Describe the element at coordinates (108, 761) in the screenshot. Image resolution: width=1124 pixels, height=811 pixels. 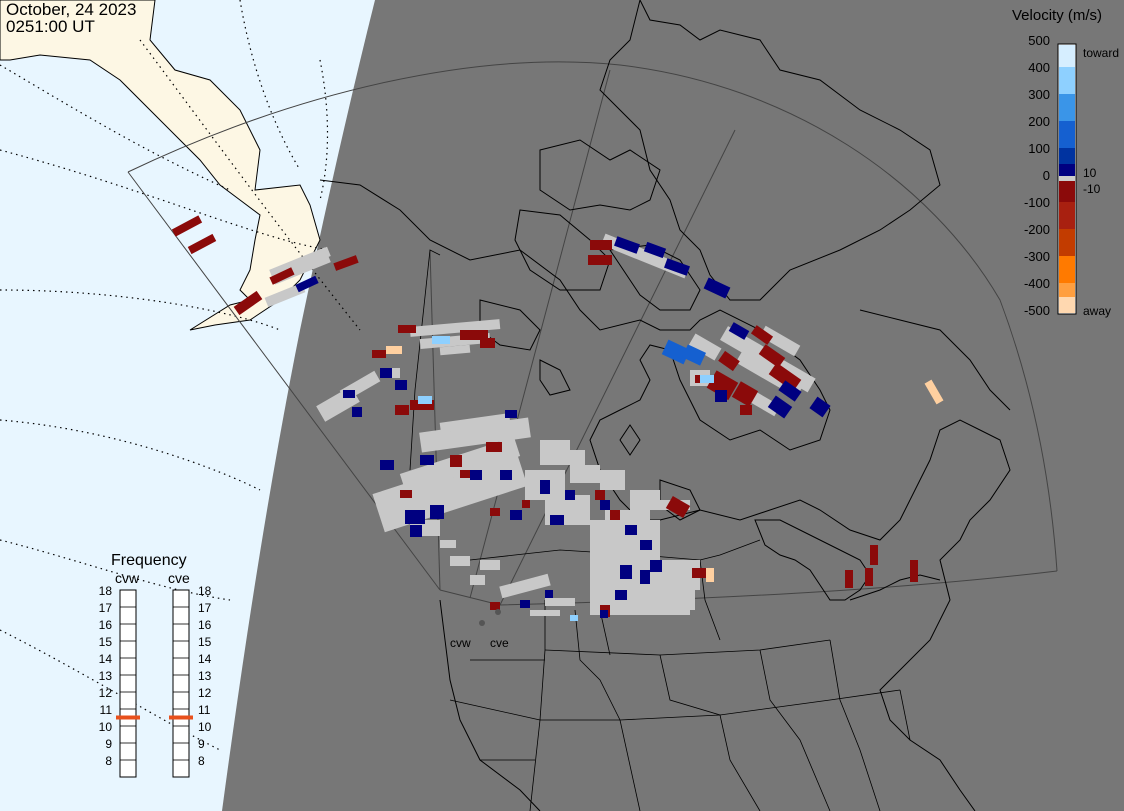
I see `frequency-tick-cvw-8: 8` at that location.